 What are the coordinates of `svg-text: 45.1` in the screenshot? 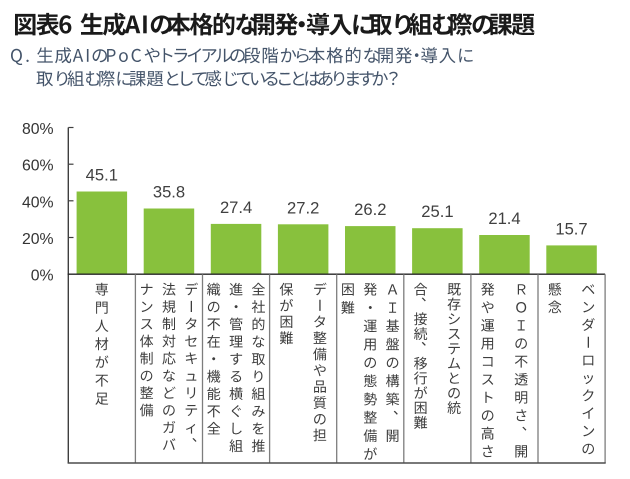 It's located at (102, 175).